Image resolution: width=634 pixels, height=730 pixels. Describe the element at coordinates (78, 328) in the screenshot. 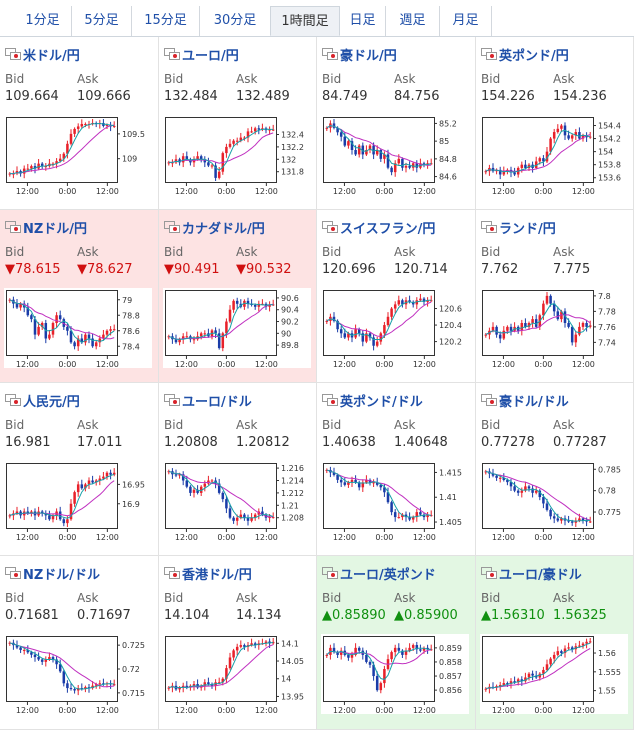

I see `price-chart: 79 78.8 78.6 78.4 12:00 0:00 12:00` at that location.